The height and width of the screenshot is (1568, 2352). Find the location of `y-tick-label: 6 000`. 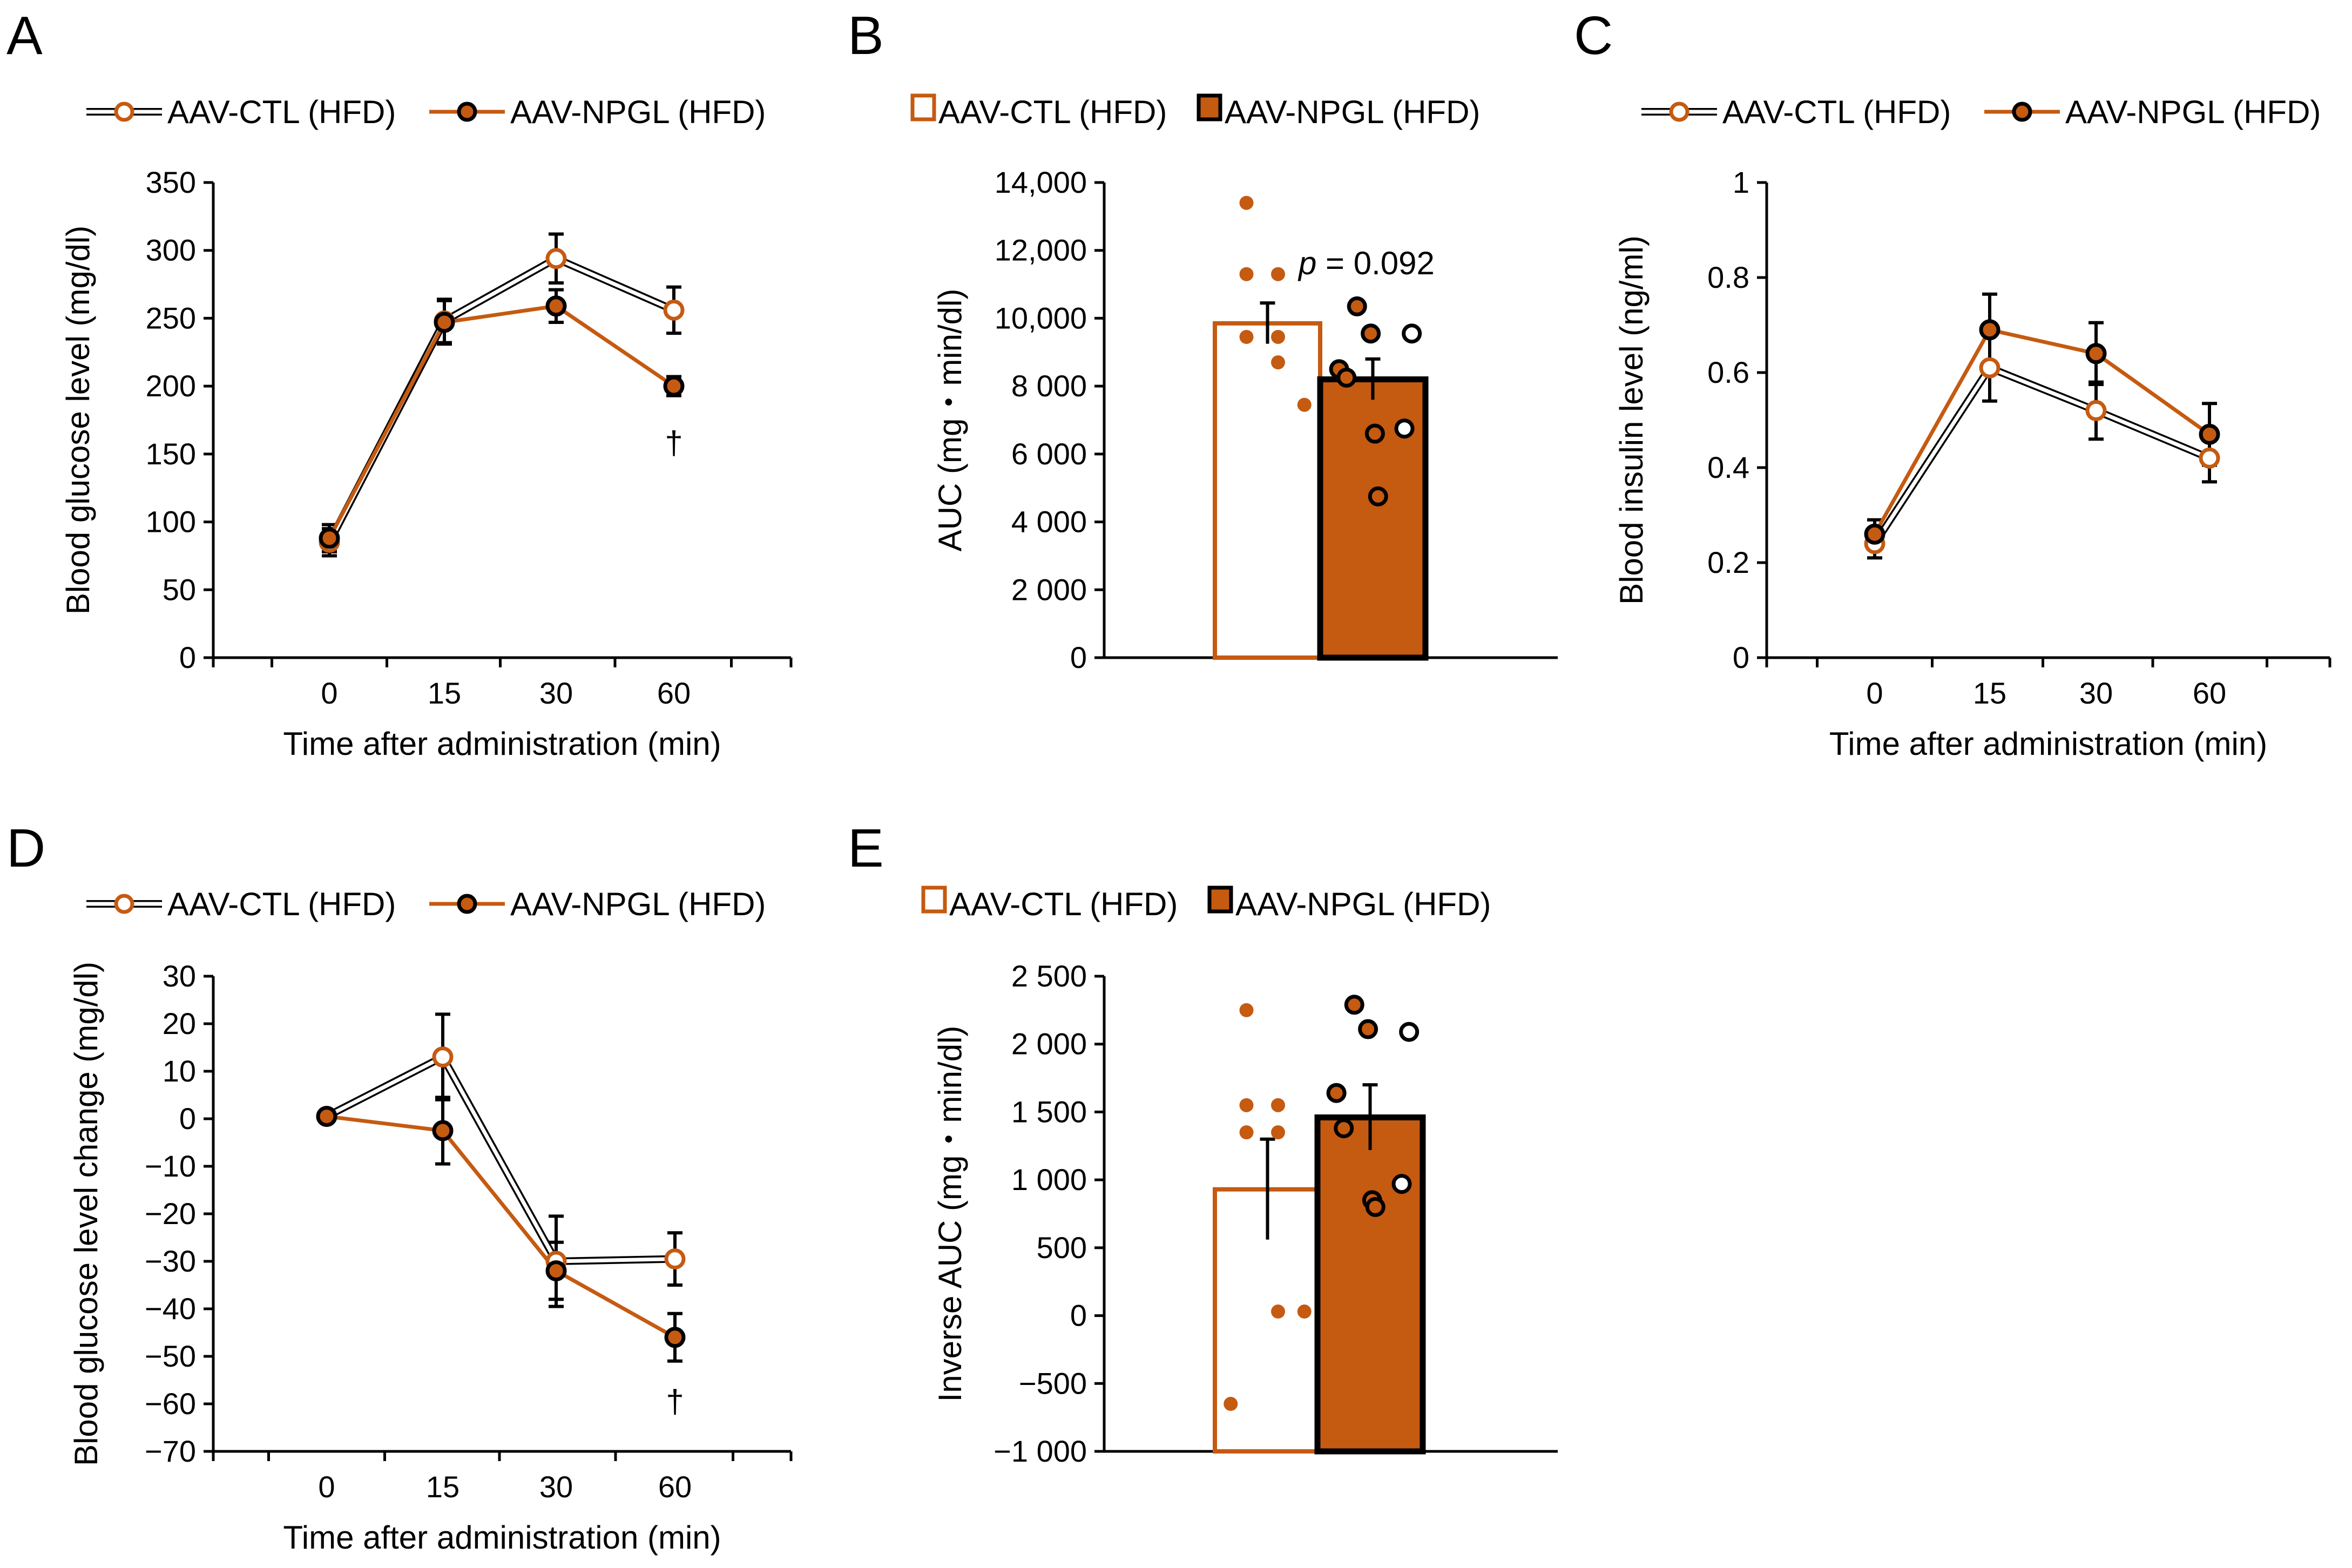

y-tick-label: 6 000 is located at coordinates (1049, 454).